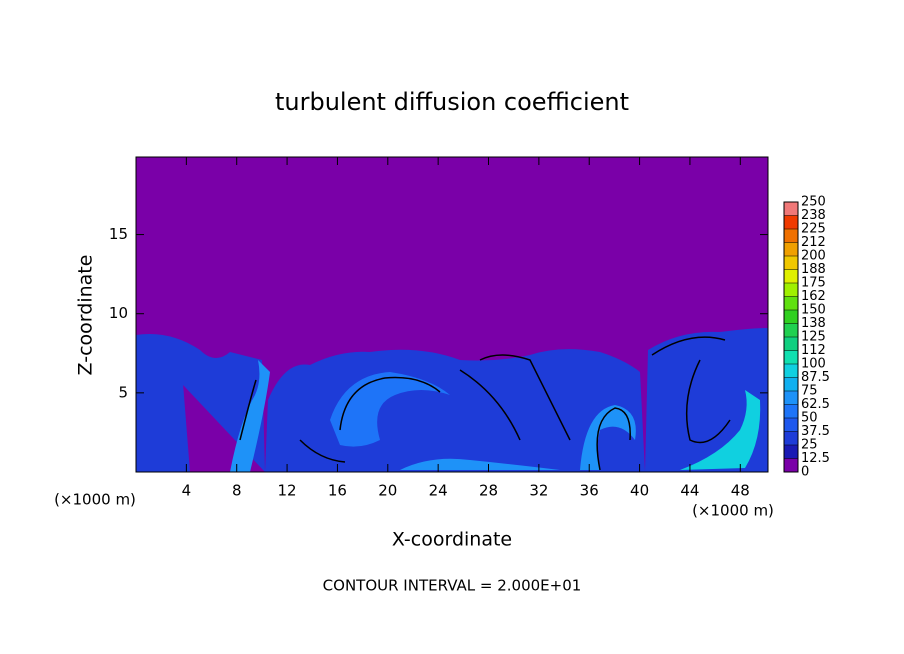  I want to click on colorbar-label: 62.5, so click(815, 404).